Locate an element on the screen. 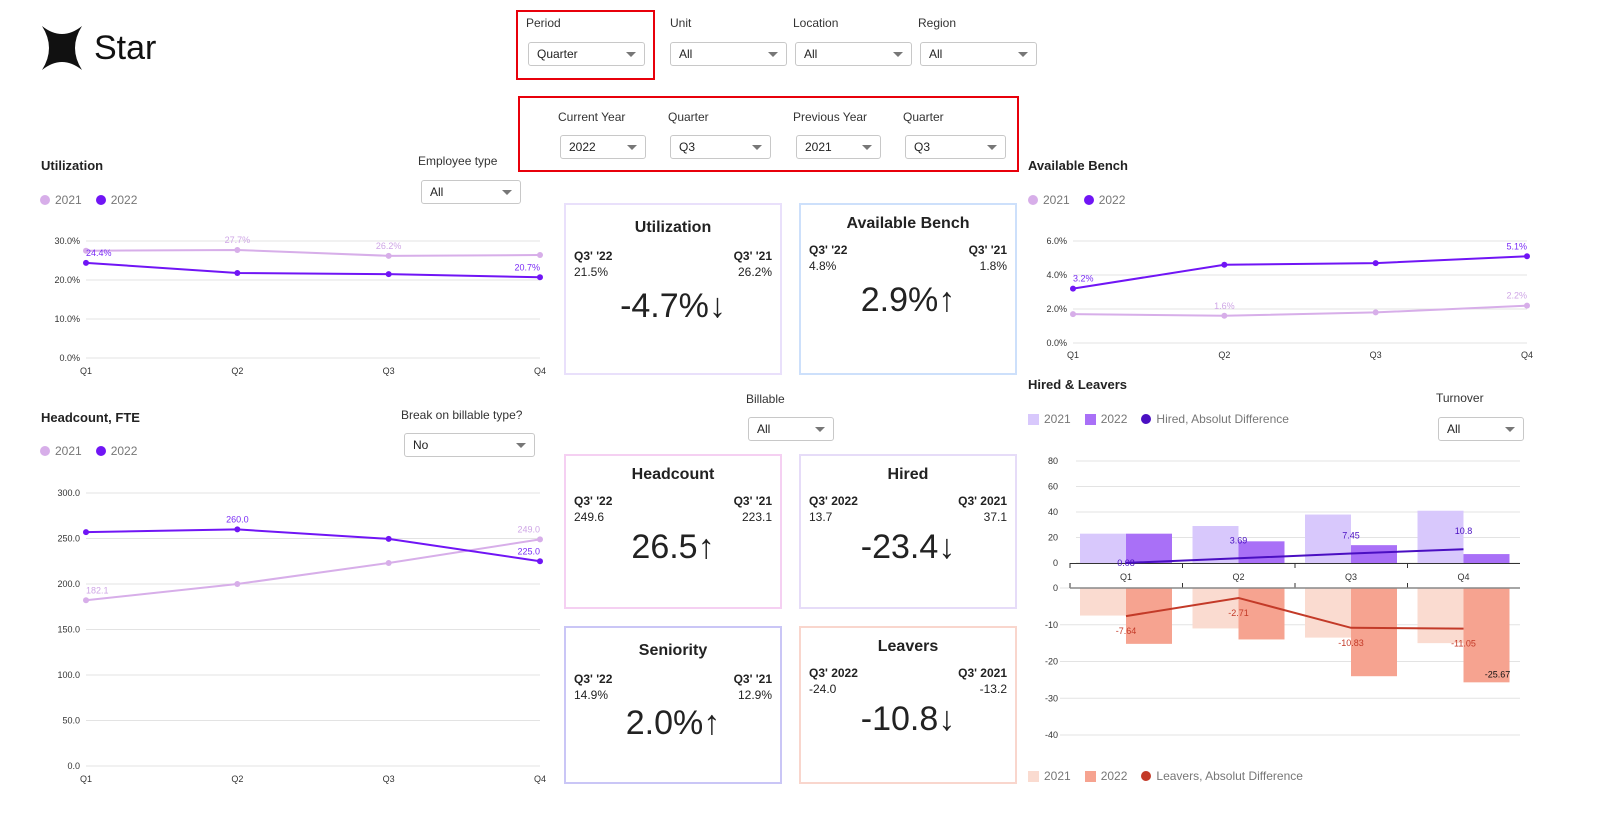 The image size is (1600, 814). current-quarter-label: Quarter is located at coordinates (688, 117).